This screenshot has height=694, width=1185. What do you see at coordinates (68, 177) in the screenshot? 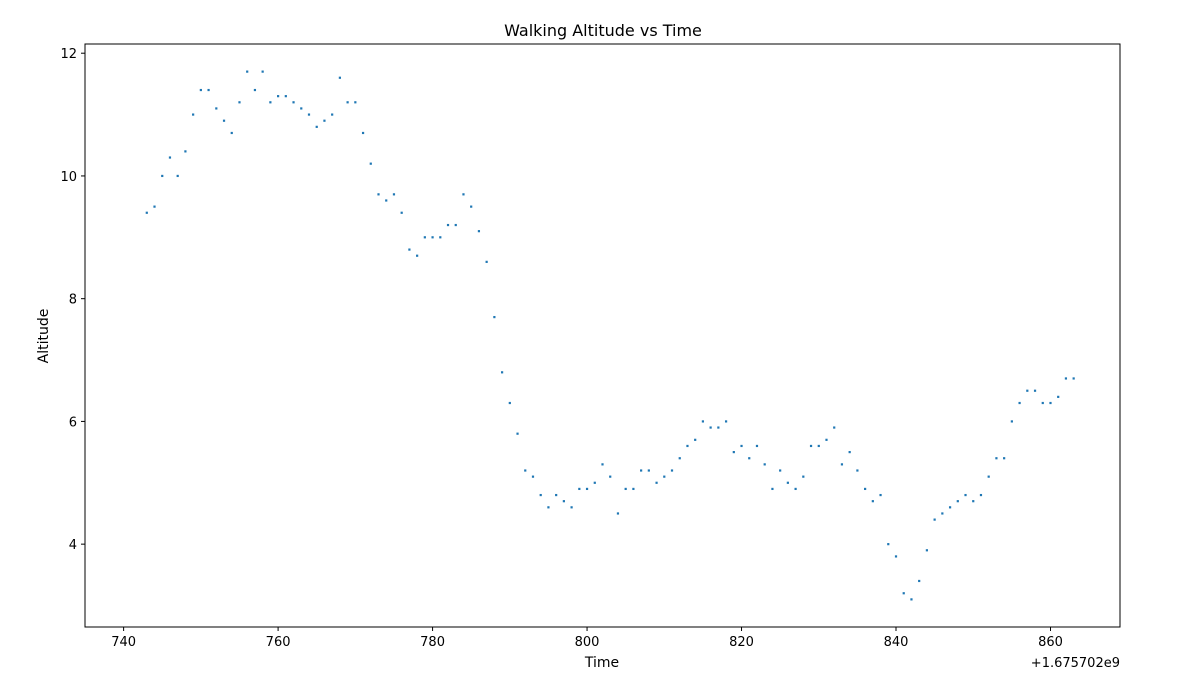
I see `y-tick-label: 10` at bounding box center [68, 177].